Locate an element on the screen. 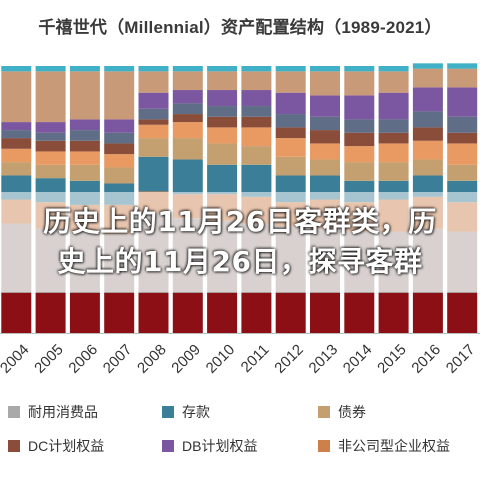  legend-item: 耐用消费品 is located at coordinates (53, 412).